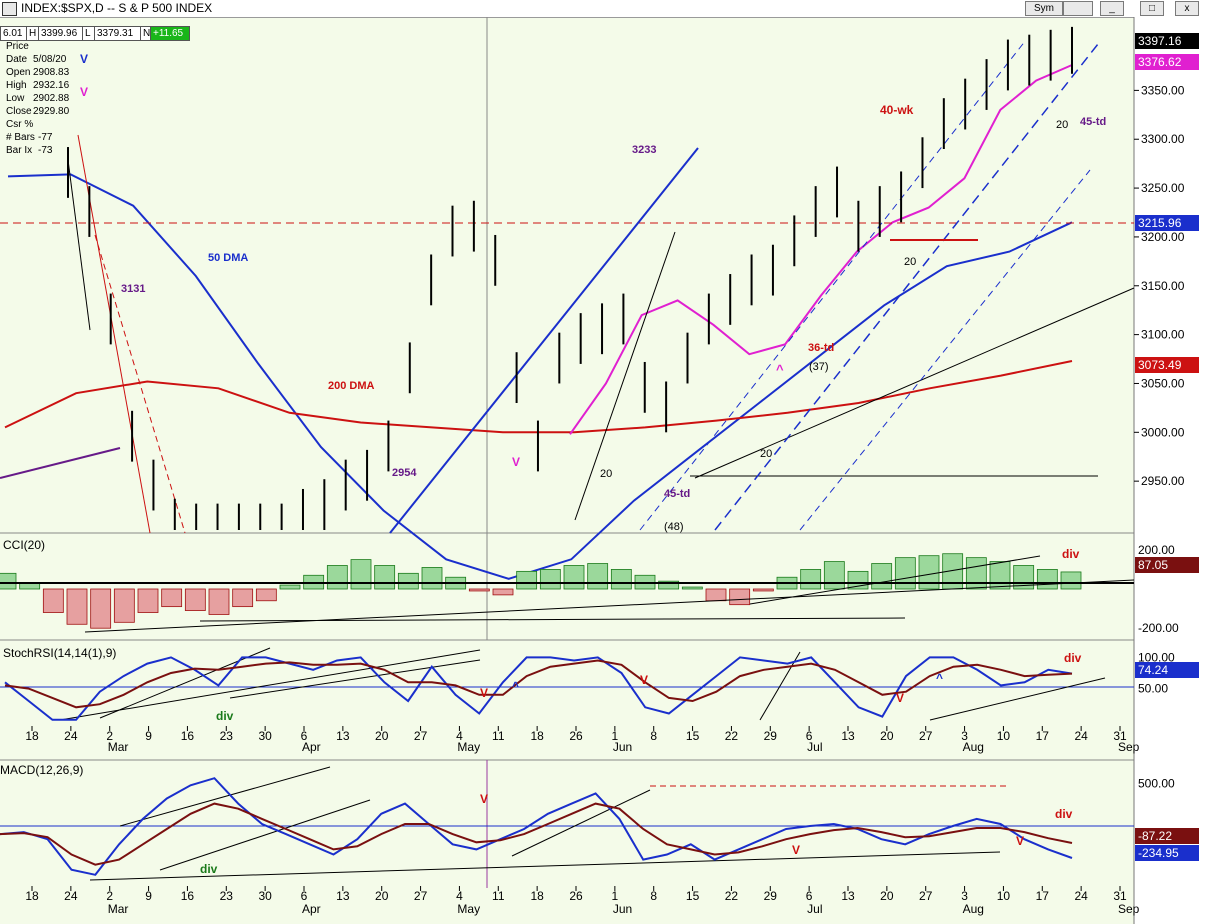  Describe the element at coordinates (897, 110) in the screenshot. I see `label-40wk: 40-wk` at that location.